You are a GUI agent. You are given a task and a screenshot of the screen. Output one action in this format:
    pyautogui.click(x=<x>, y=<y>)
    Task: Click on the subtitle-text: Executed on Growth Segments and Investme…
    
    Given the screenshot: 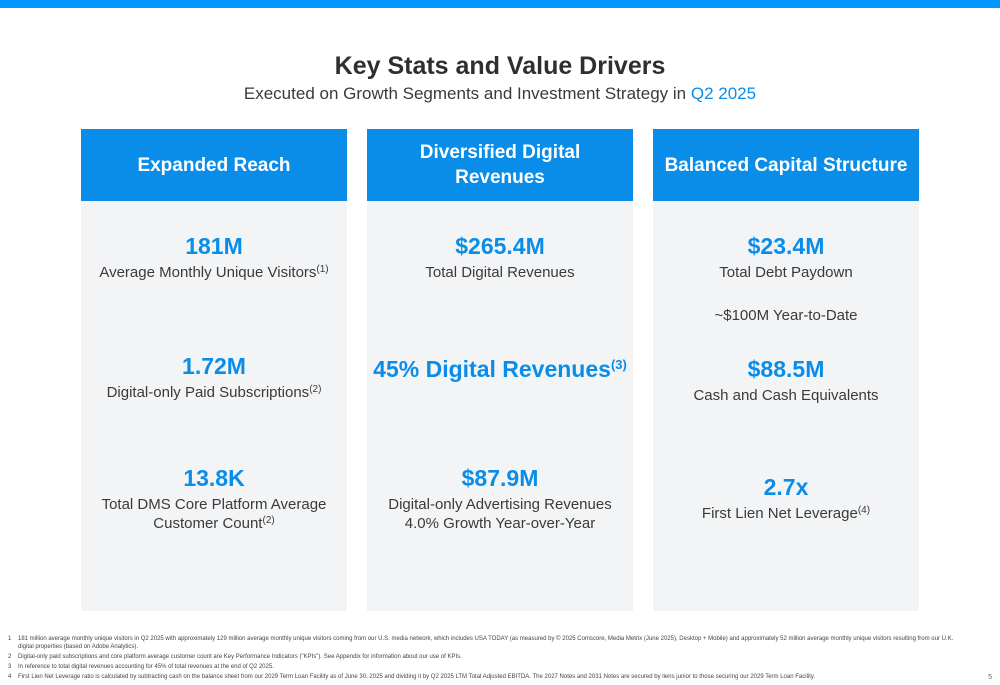 What is the action you would take?
    pyautogui.click(x=467, y=93)
    